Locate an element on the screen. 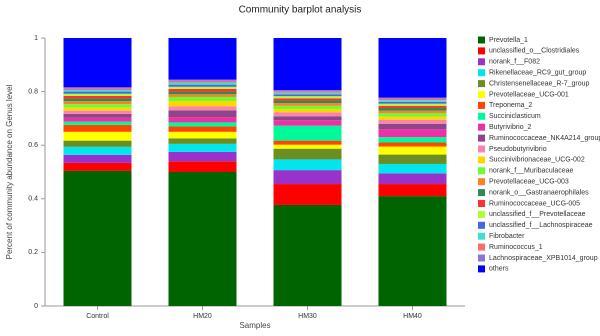  legend-label: norank_f__F082 is located at coordinates (514, 62).